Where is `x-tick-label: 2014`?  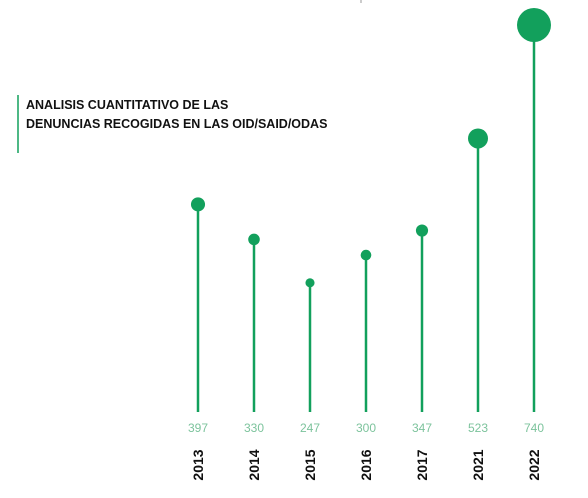 x-tick-label: 2014 is located at coordinates (254, 464).